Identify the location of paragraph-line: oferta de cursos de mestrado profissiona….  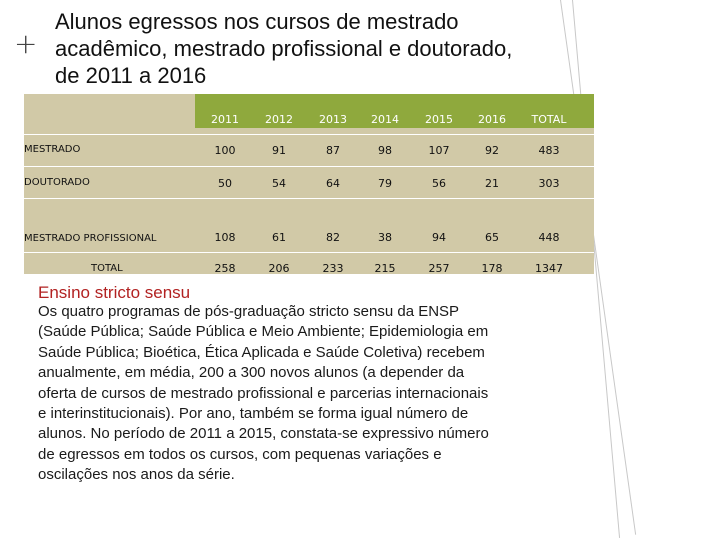
(263, 393).